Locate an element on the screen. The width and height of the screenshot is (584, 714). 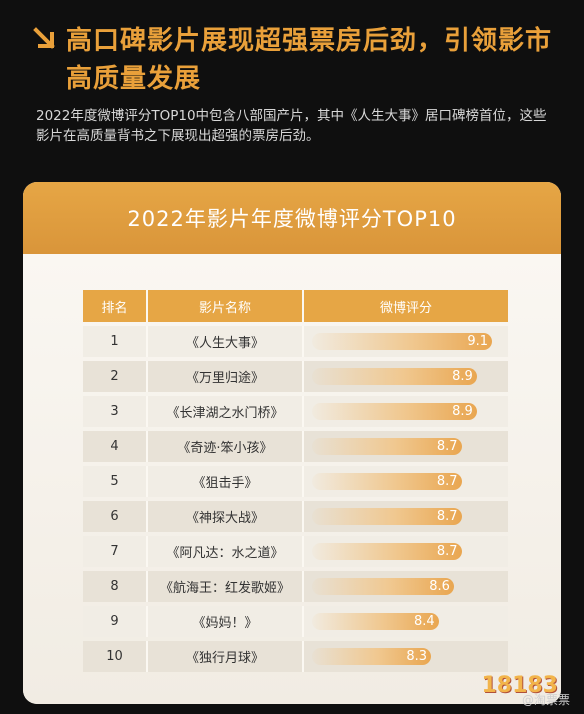
card-title: 2022年影片年度微博评分TOP10 is located at coordinates (292, 219).